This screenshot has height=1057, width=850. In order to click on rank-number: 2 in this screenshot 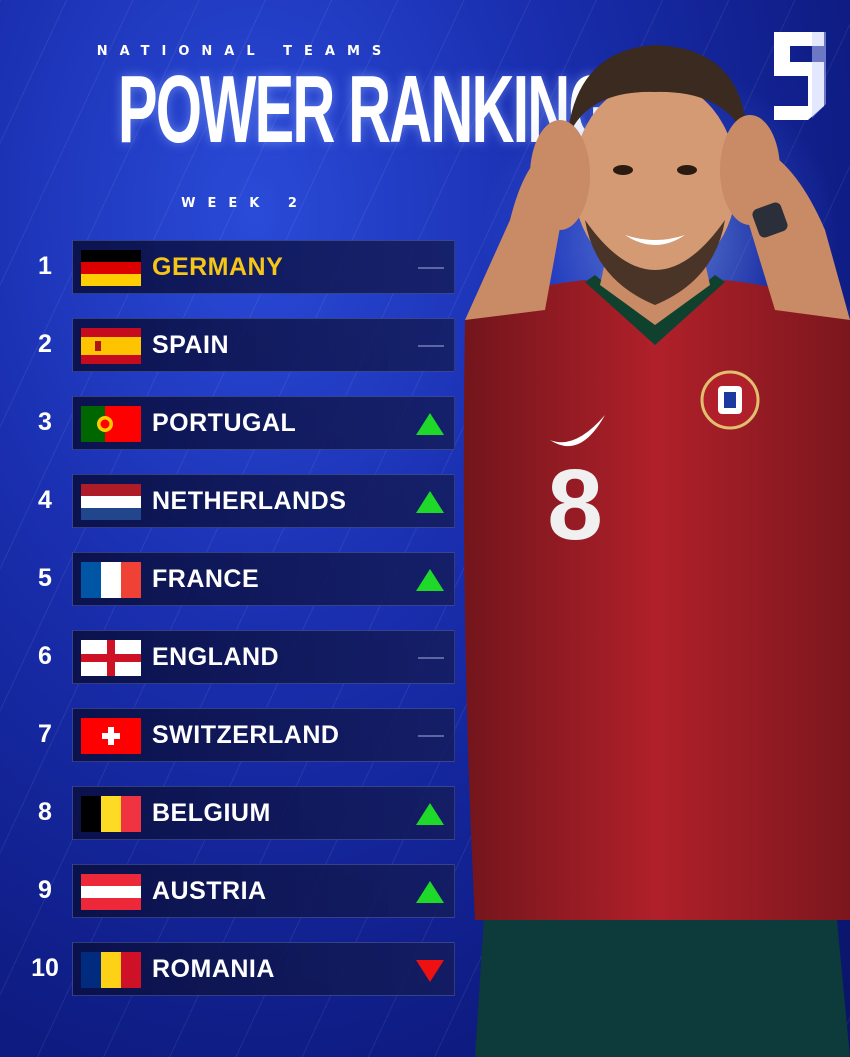, I will do `click(45, 344)`.